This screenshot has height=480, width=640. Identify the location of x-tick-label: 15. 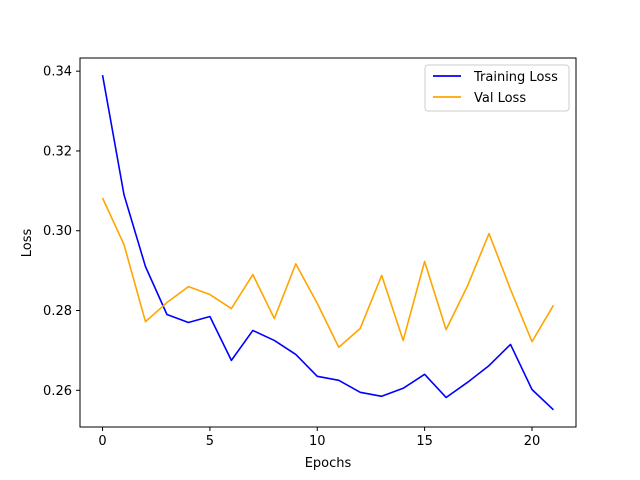
(424, 441).